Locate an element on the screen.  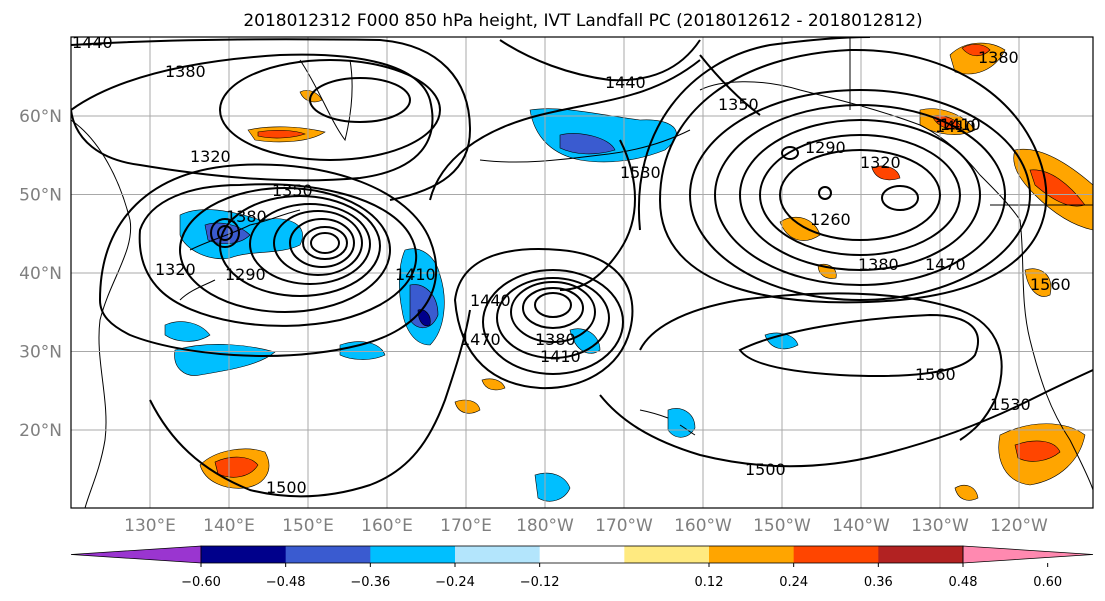
longitude-label: 180°W is located at coordinates (545, 526).